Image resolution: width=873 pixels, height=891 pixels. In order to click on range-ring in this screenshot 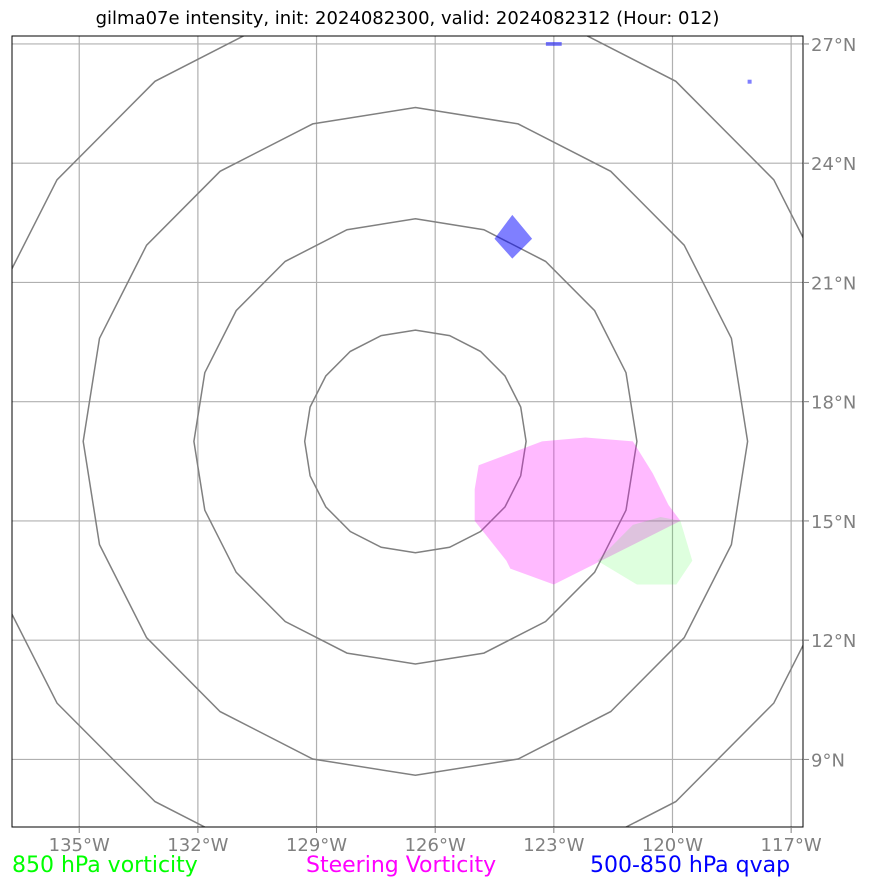, I will do `click(415, 441)`.